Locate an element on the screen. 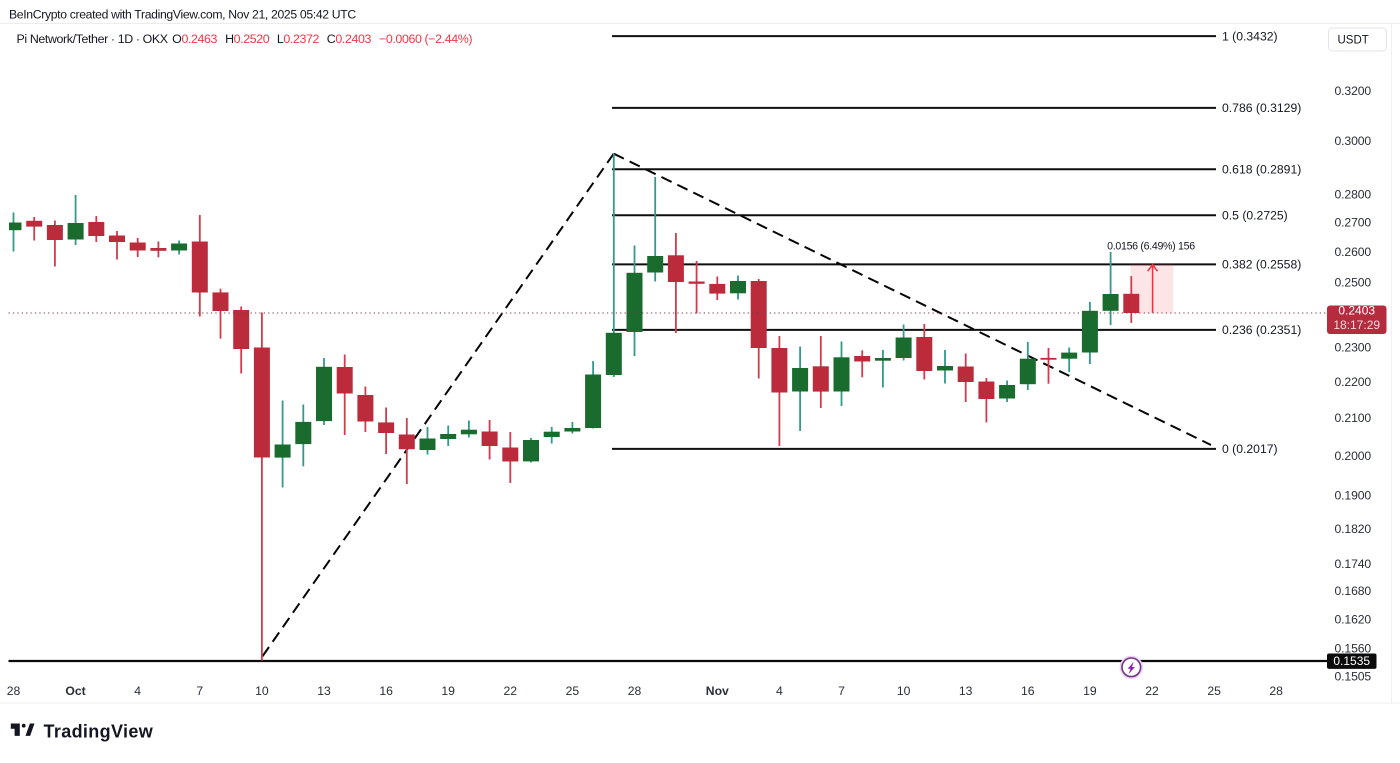  svg-text: 0.786 (0.3129) is located at coordinates (1261, 108).